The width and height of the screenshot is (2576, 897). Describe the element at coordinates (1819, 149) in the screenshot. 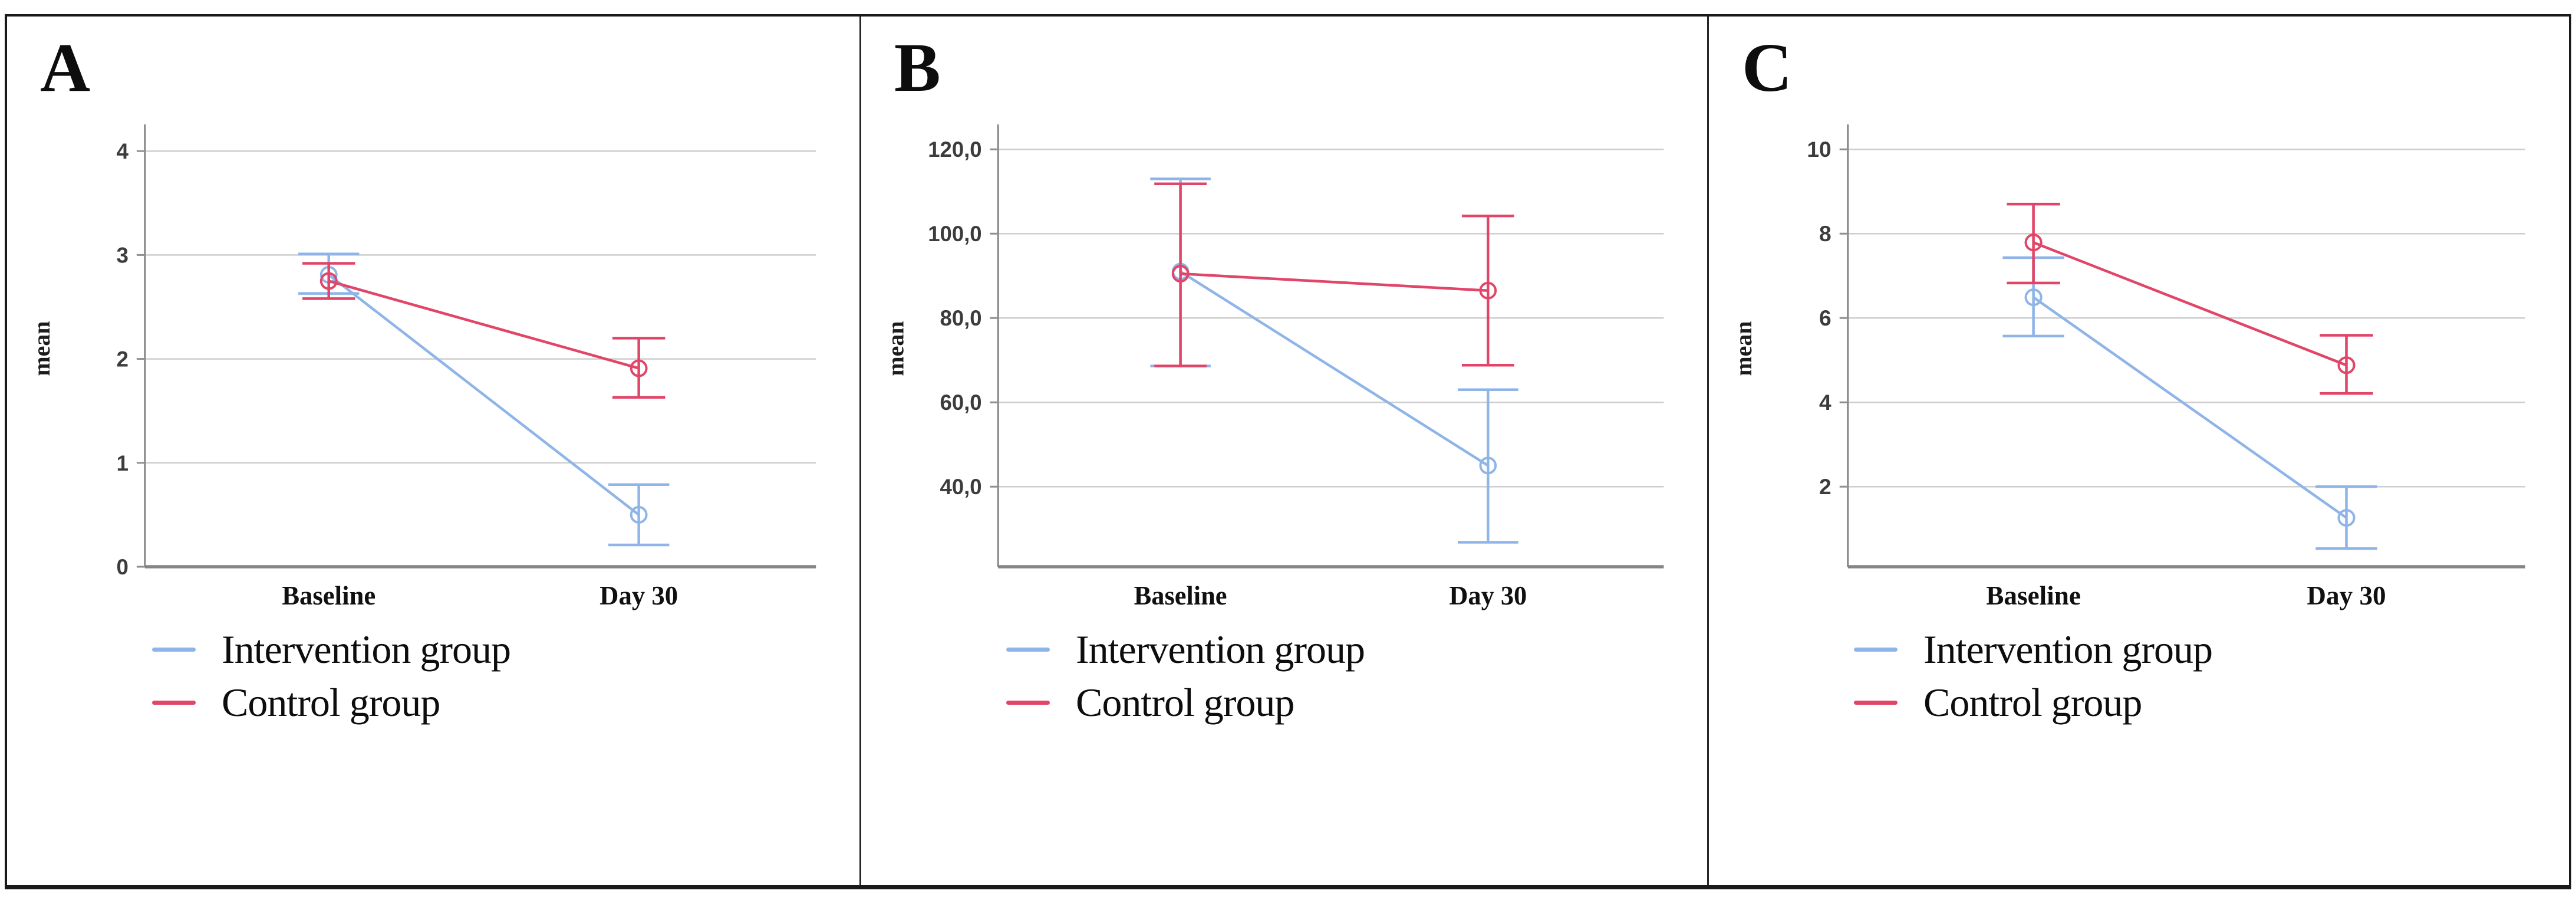

I see `y-tick-label: 10` at that location.